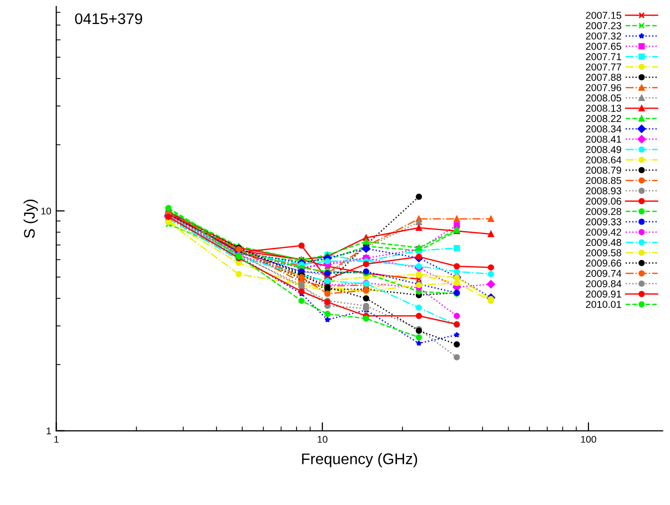  I want to click on legend-label: 2008.85, so click(604, 180).